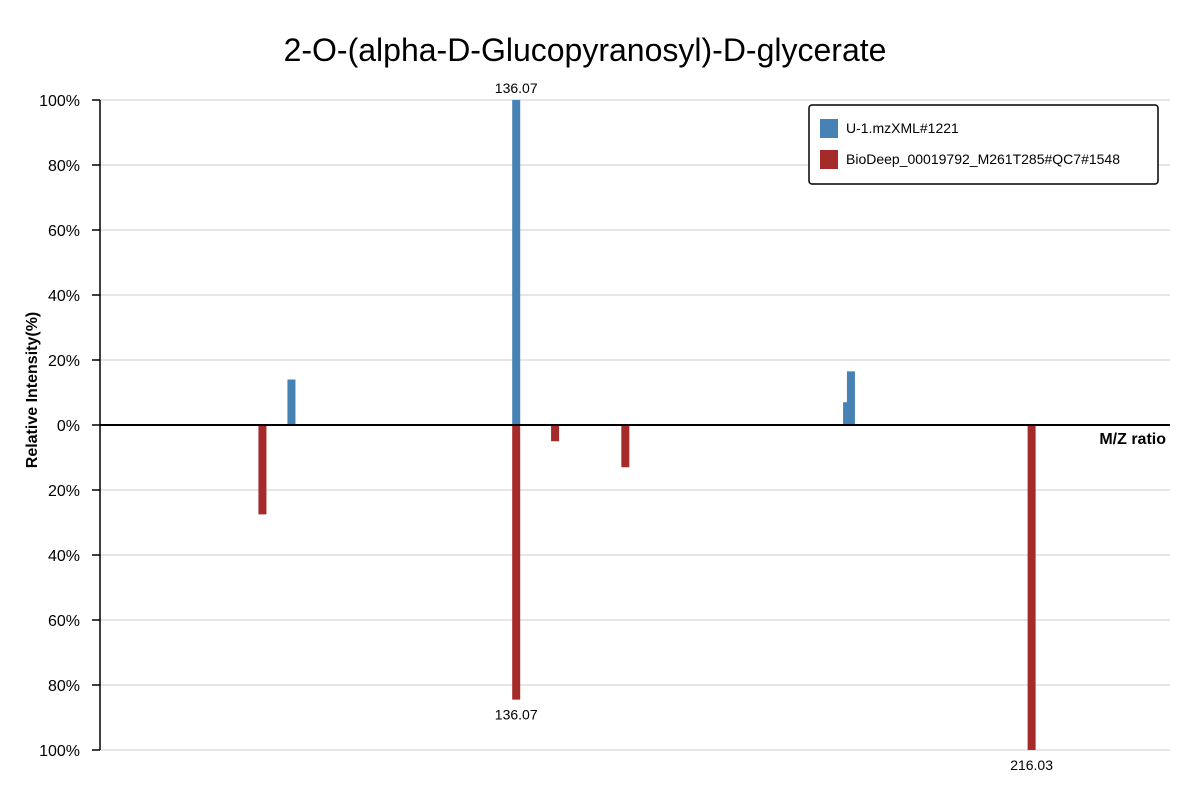 The height and width of the screenshot is (800, 1200). Describe the element at coordinates (902, 128) in the screenshot. I see `legend-label-query: U-1.mzXML#1221` at that location.